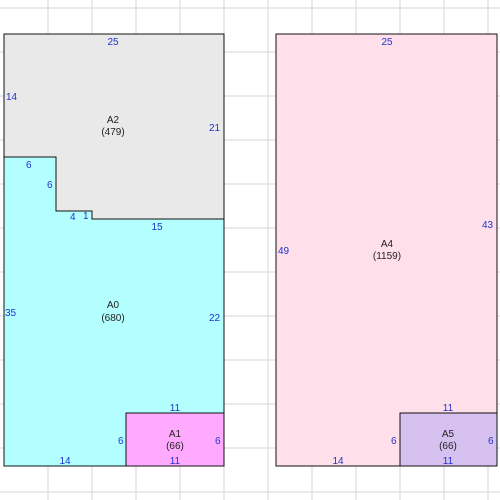 This screenshot has width=500, height=500. I want to click on dimension-label: 15, so click(157, 227).